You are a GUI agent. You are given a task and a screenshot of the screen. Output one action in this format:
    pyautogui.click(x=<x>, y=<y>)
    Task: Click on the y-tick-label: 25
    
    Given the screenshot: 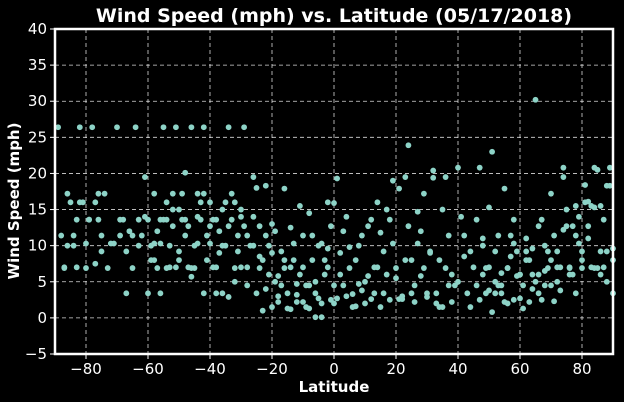 What is the action you would take?
    pyautogui.click(x=37, y=137)
    